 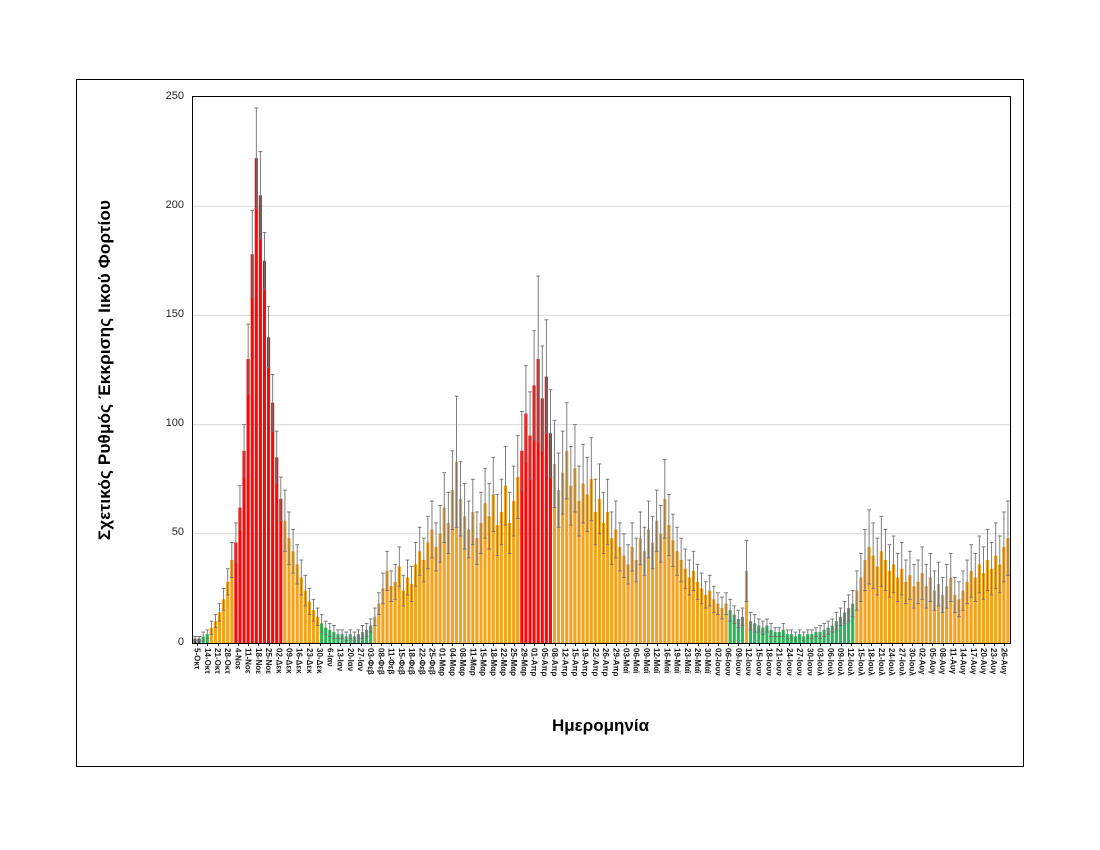 What do you see at coordinates (616, 662) in the screenshot?
I see `x-tick-label: 29-Απρ` at bounding box center [616, 662].